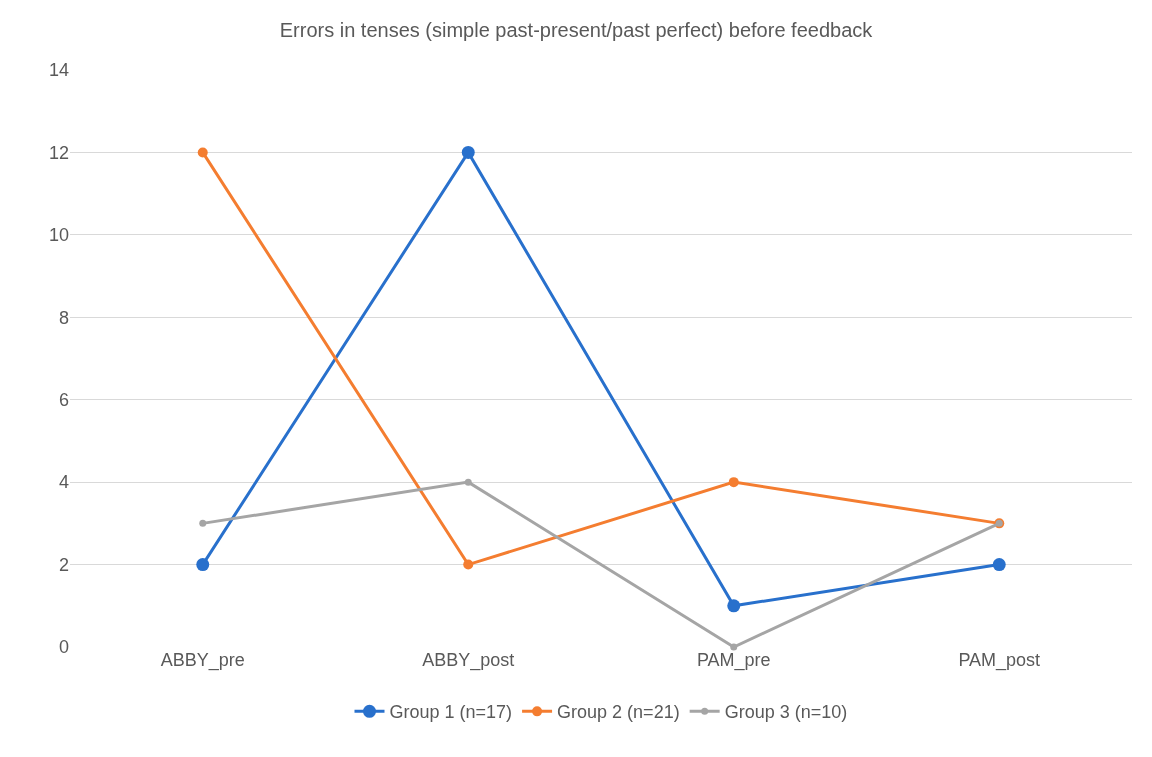 This screenshot has width=1152, height=757. What do you see at coordinates (63, 400) in the screenshot?
I see `y-tick-label: 6` at bounding box center [63, 400].